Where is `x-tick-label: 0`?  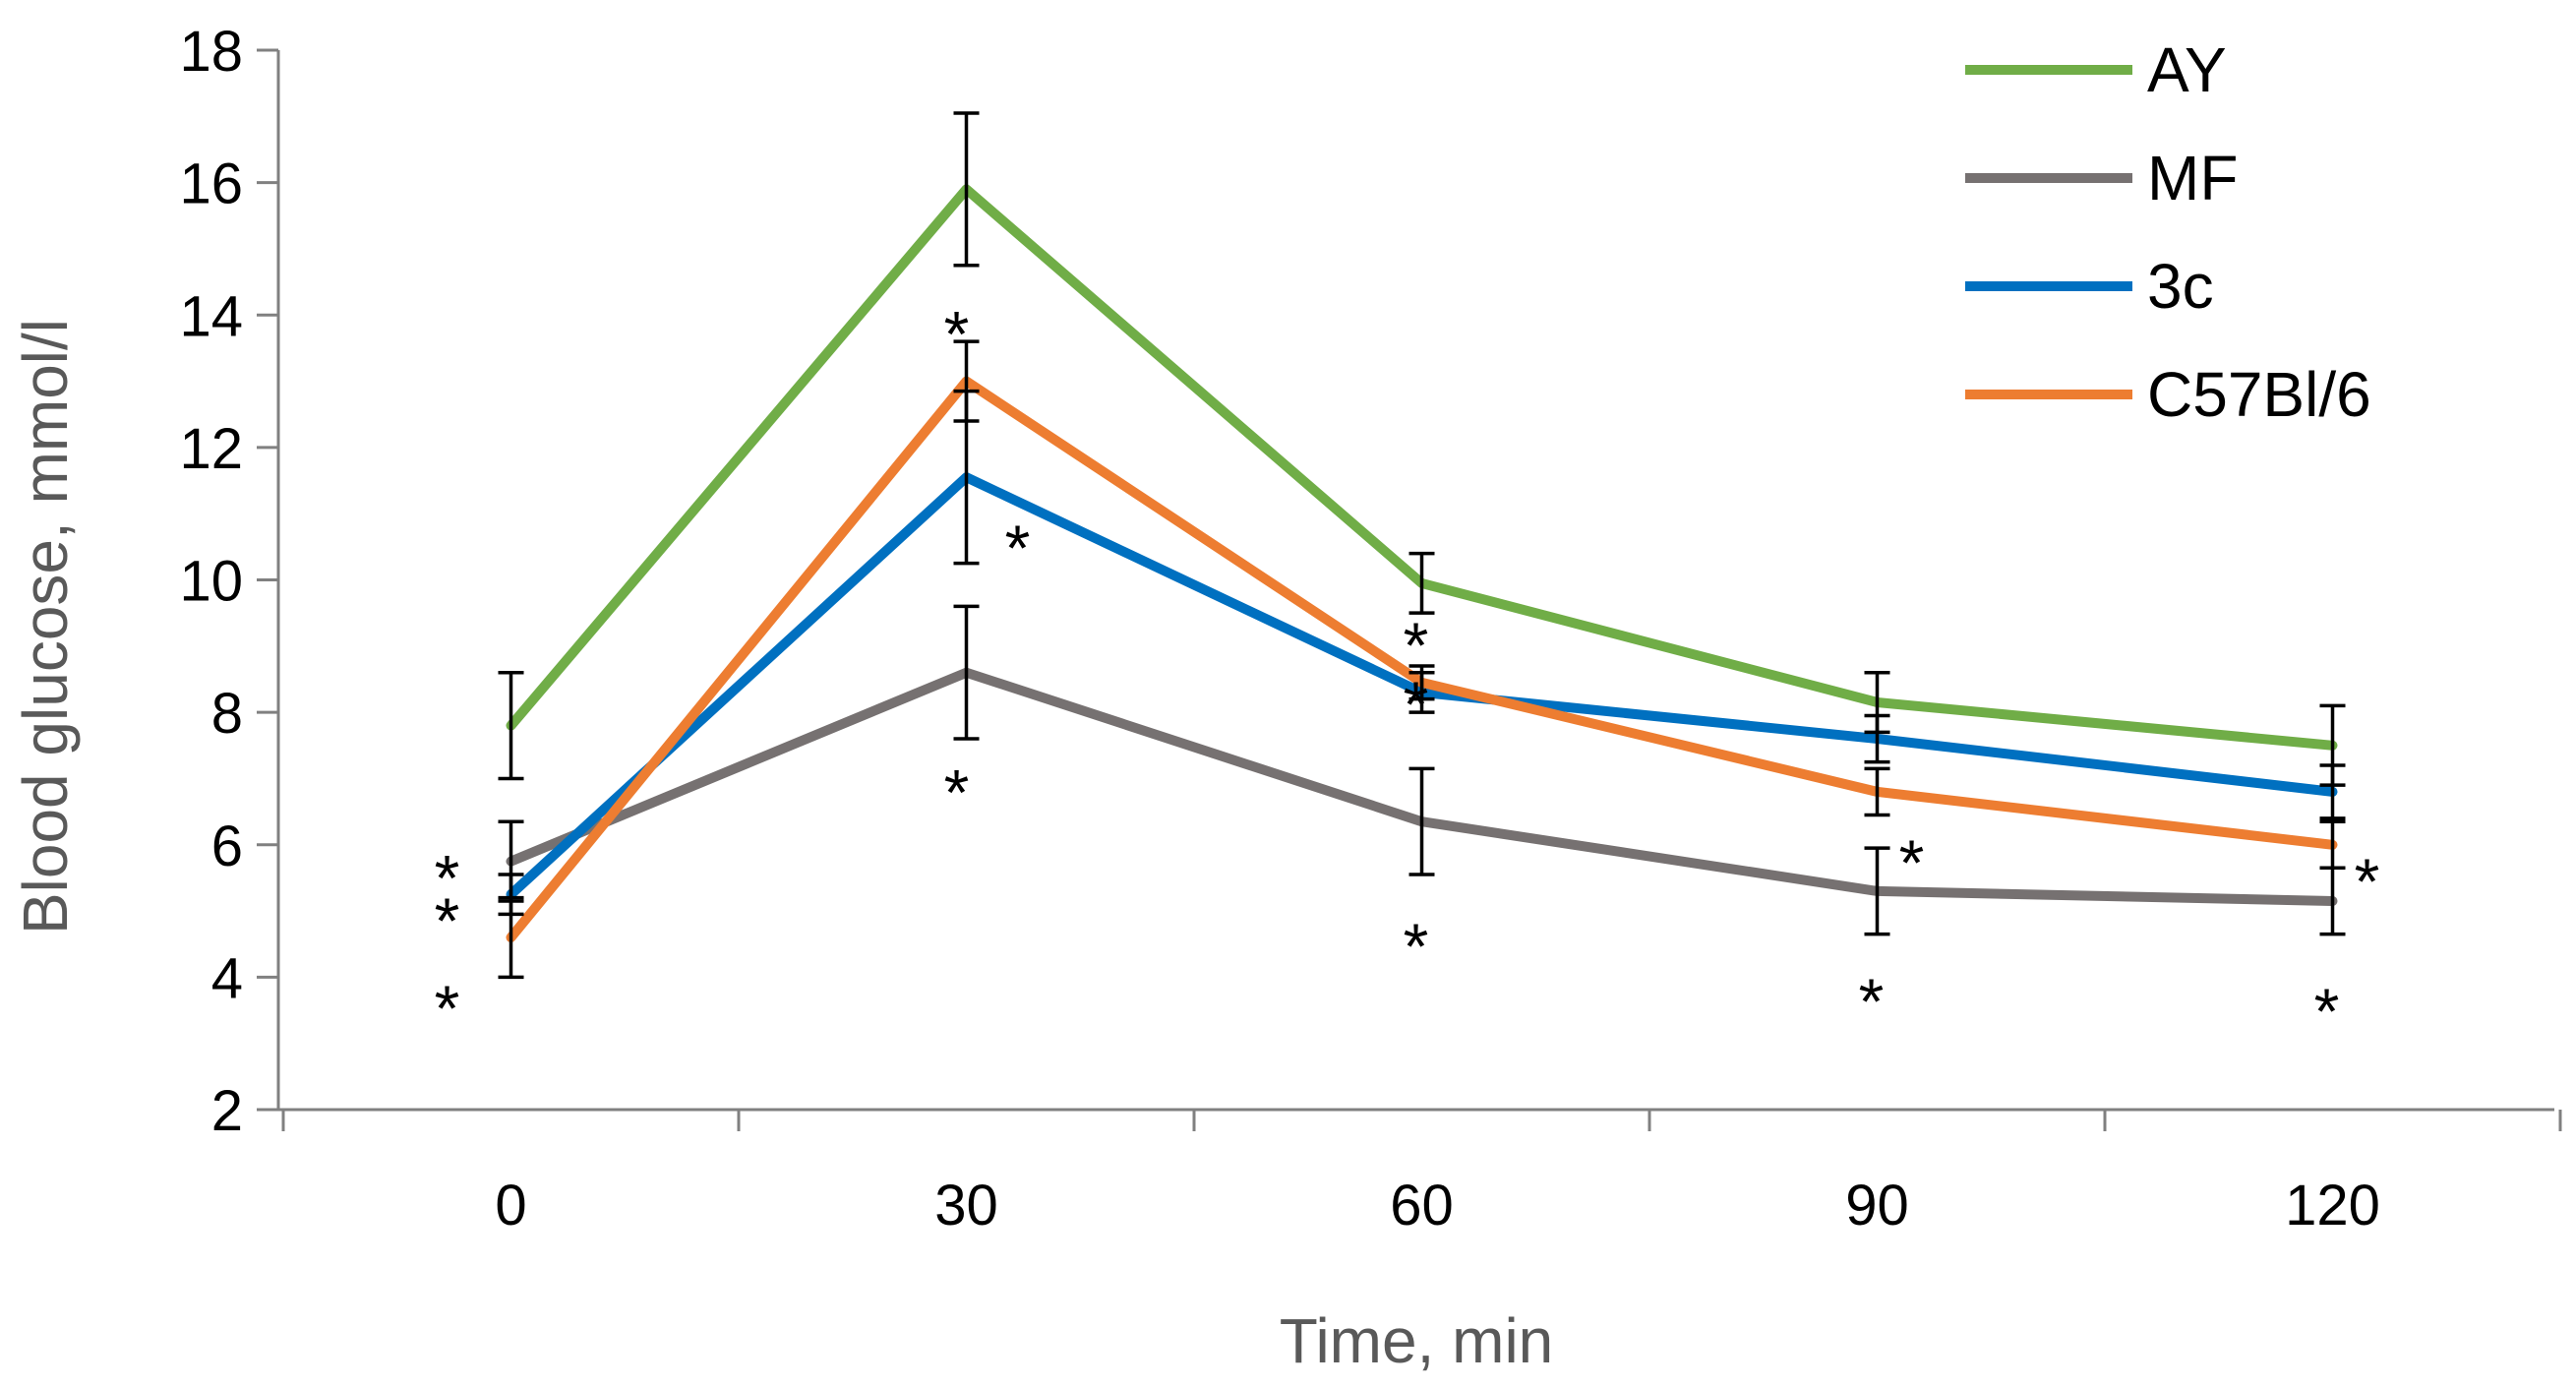
x-tick-label: 0 is located at coordinates (510, 1205).